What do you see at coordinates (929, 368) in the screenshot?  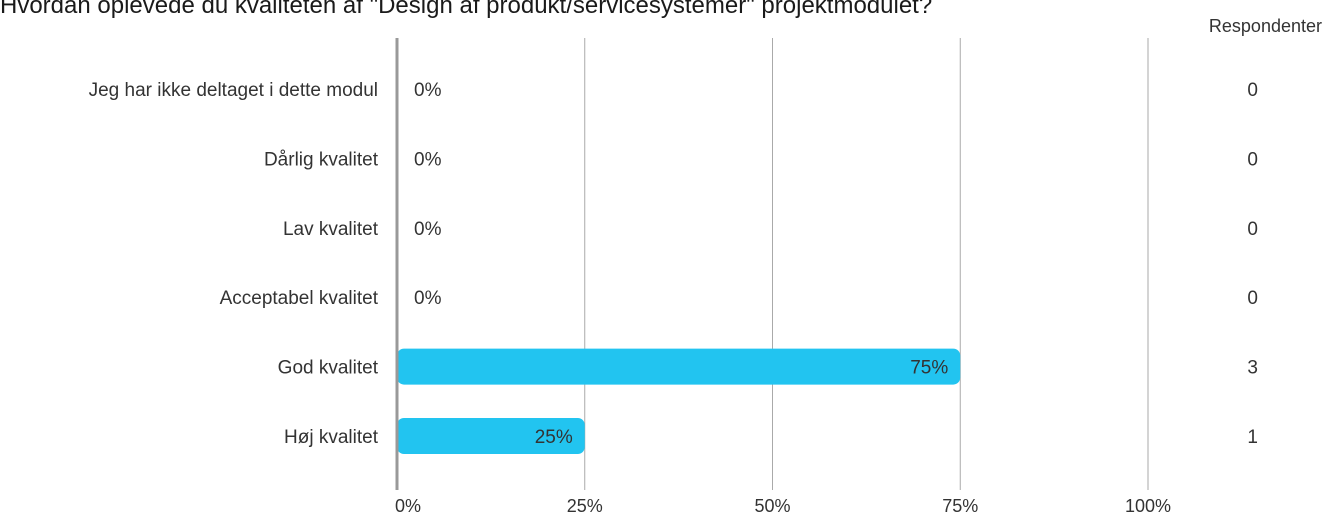 I see `value-label: 75%` at bounding box center [929, 368].